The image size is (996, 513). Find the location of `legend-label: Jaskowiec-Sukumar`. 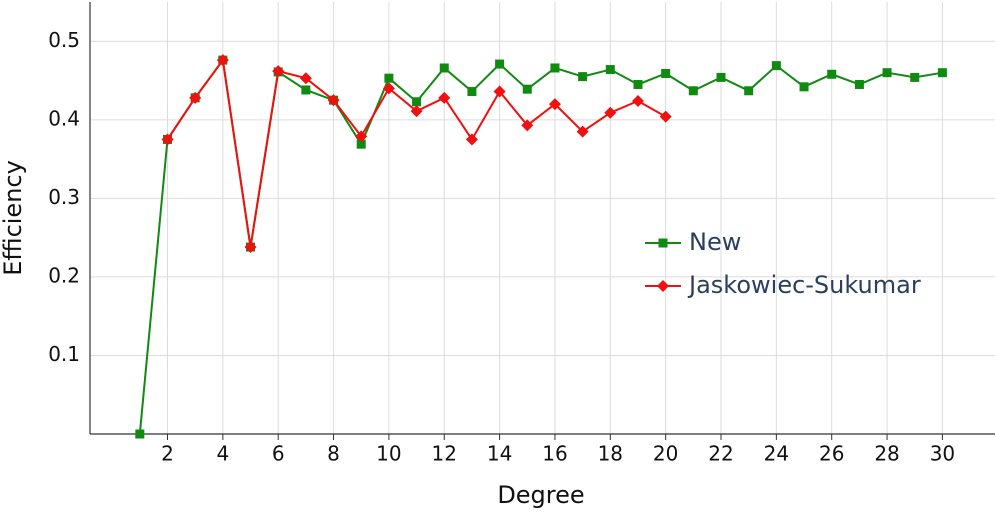

legend-label: Jaskowiec-Sukumar is located at coordinates (804, 285).